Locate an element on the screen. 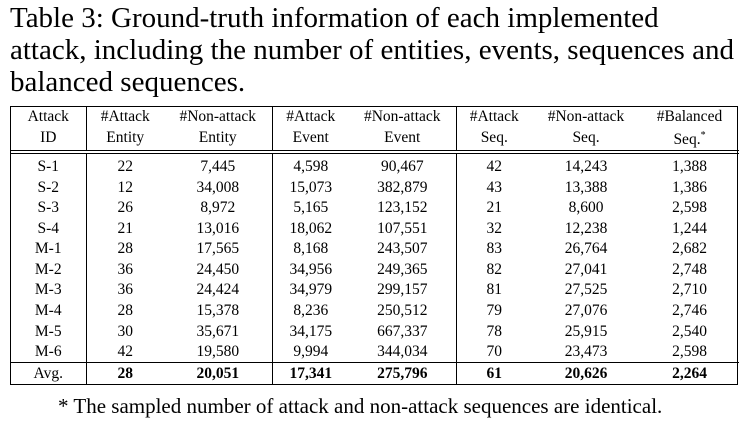  average-cell: 20,626 is located at coordinates (586, 373).